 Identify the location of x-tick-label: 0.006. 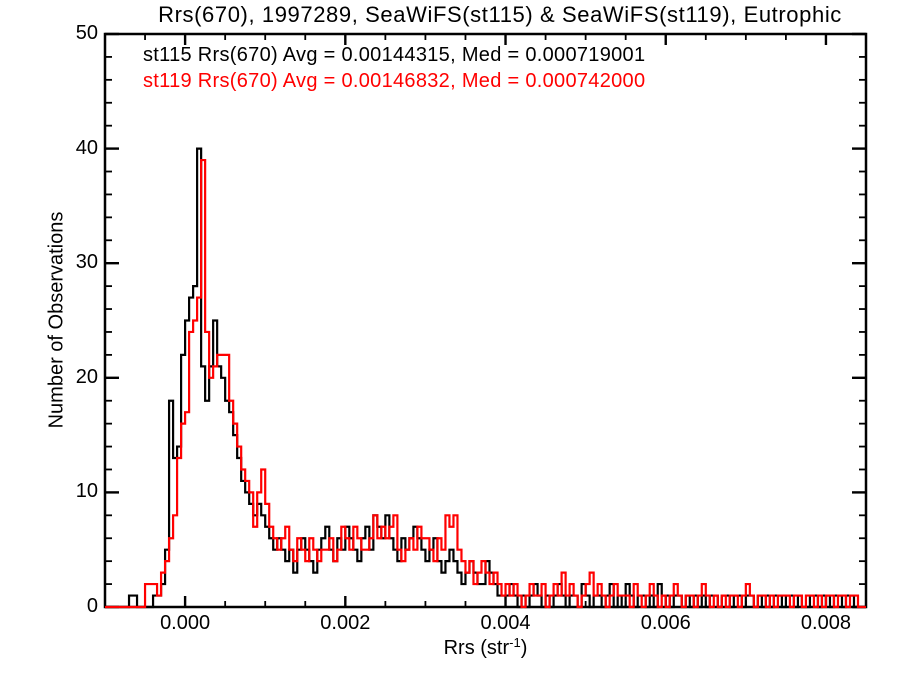
(665, 623).